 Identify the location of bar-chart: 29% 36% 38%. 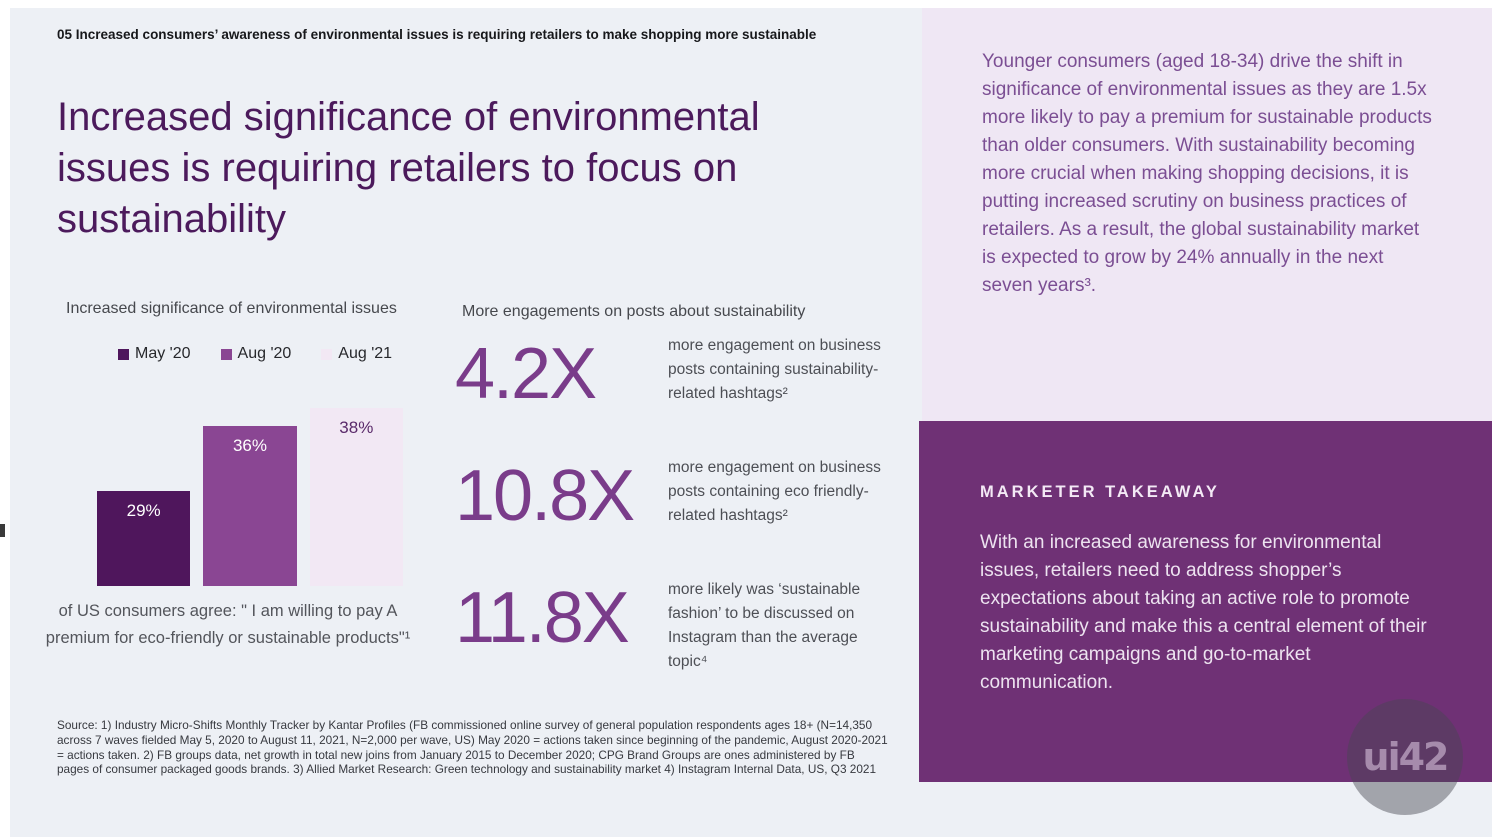
(250, 493).